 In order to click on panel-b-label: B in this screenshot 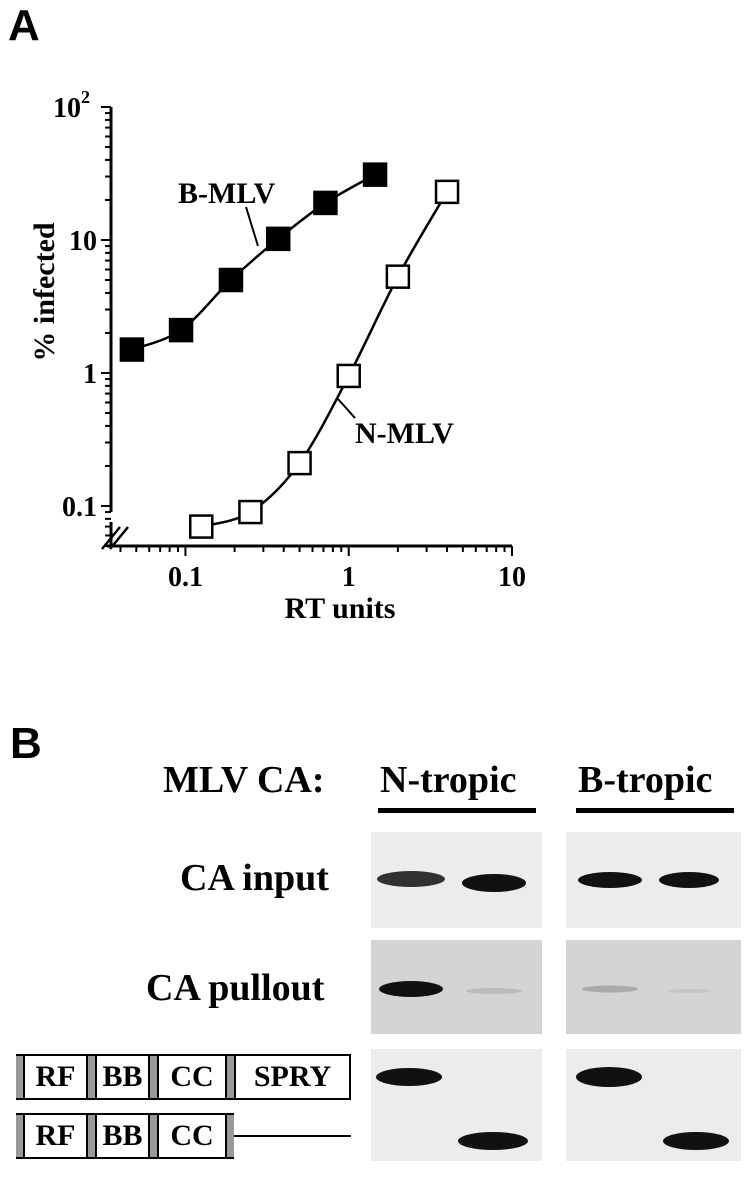, I will do `click(26, 743)`.